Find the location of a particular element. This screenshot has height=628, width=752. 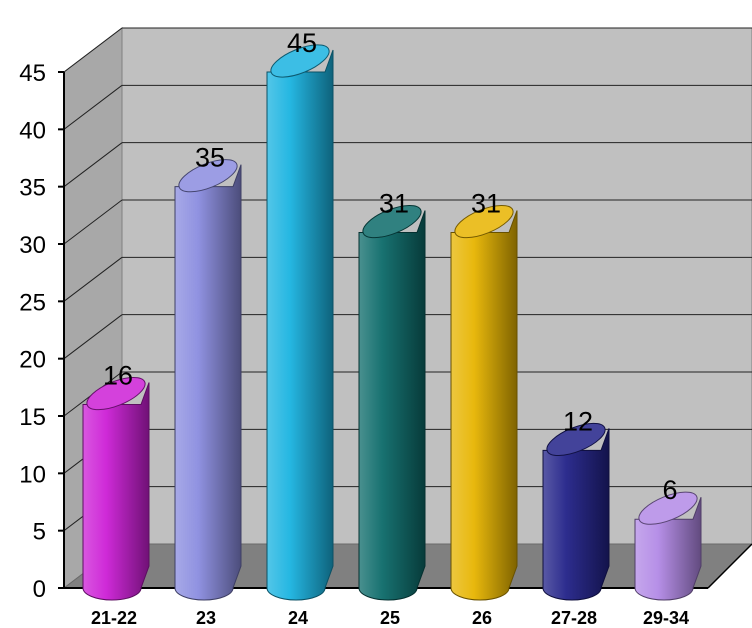

data-label: 6 is located at coordinates (669, 490).